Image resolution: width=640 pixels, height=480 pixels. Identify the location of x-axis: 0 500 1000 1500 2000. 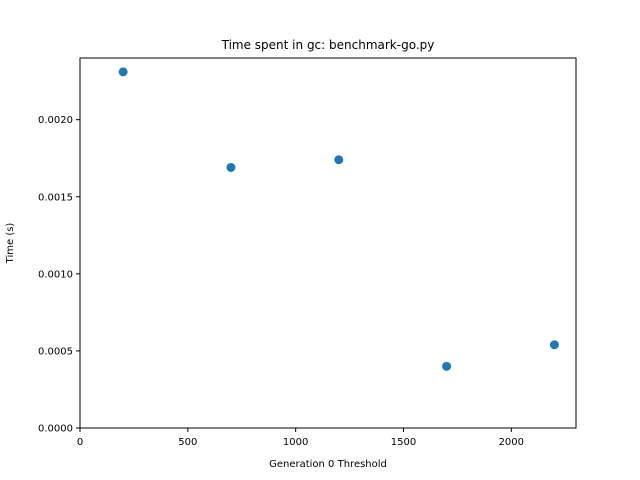
(300, 438).